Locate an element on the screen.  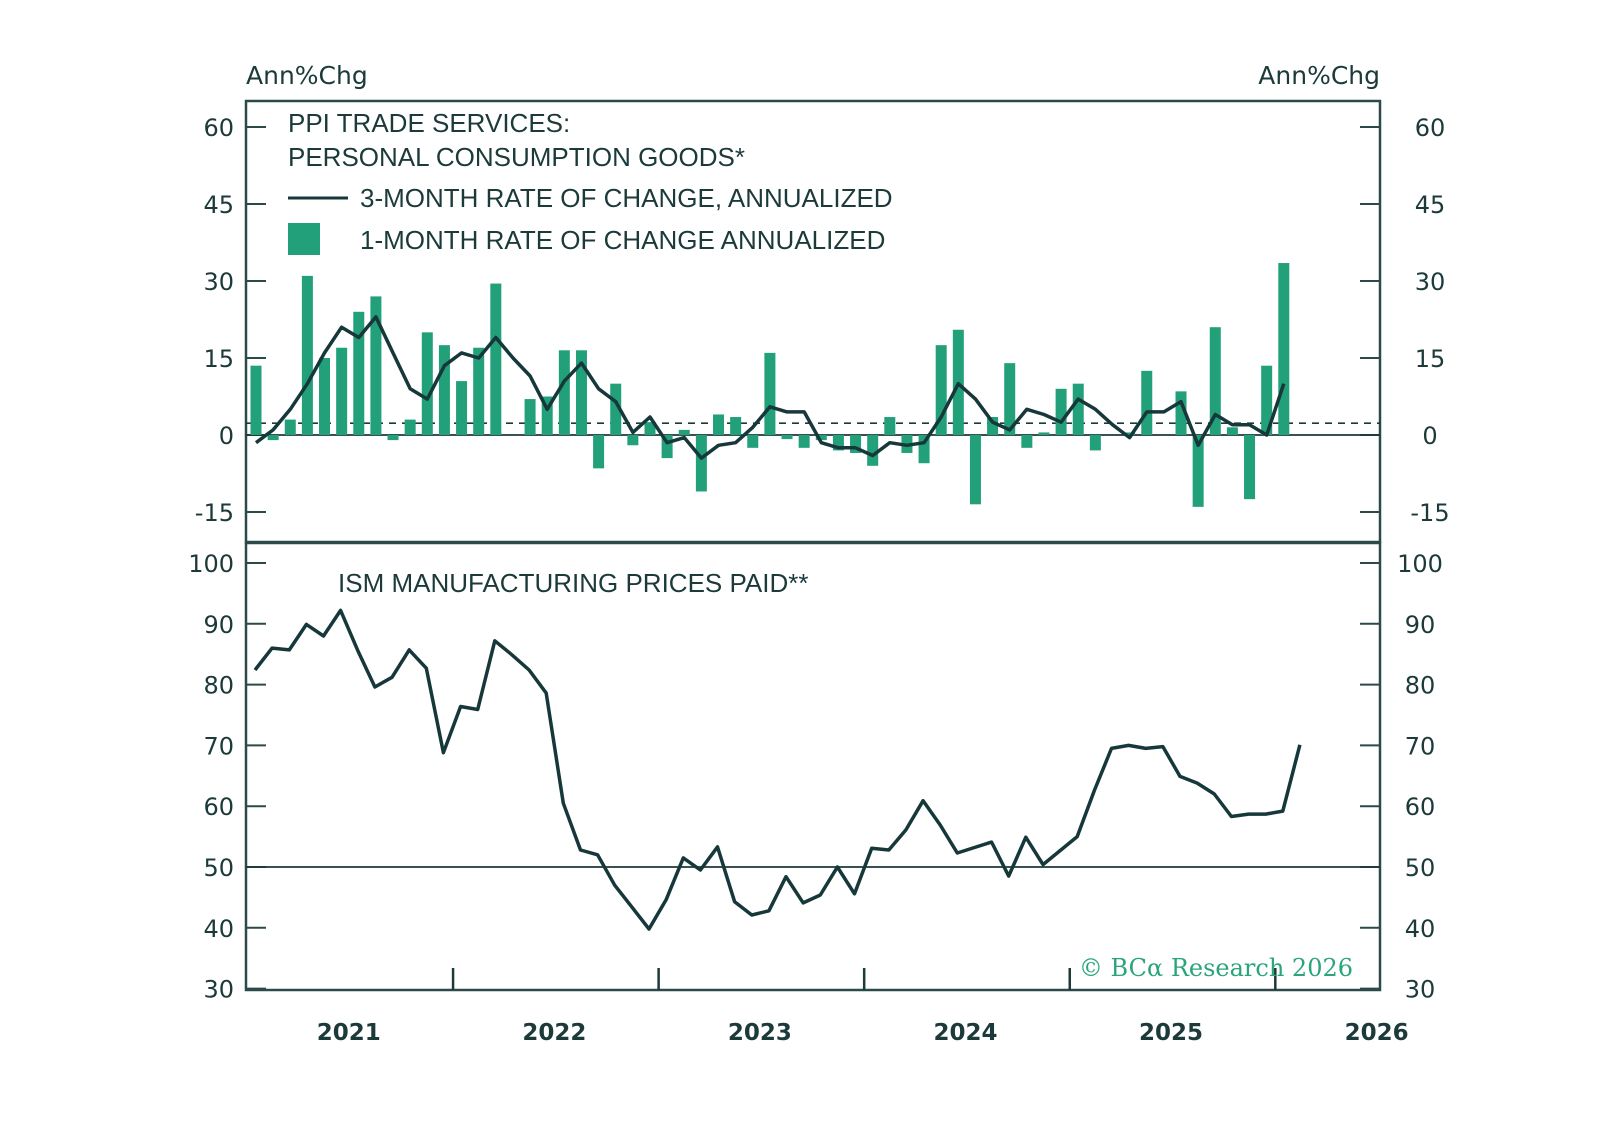
top-left-tick-label: -15 is located at coordinates (214, 513).